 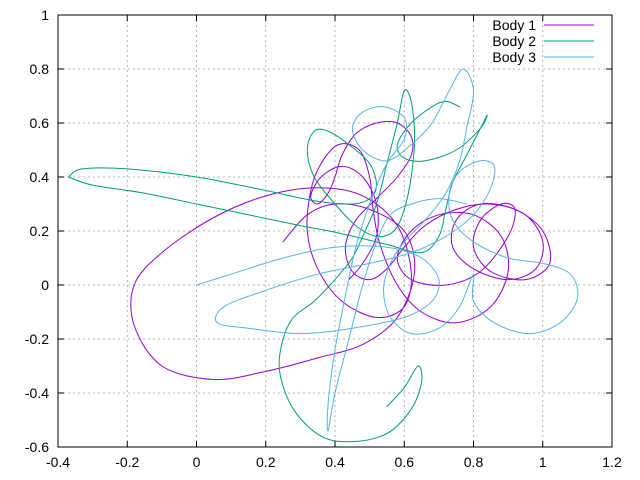 What do you see at coordinates (40, 123) in the screenshot?
I see `y-tick-label: 0.6` at bounding box center [40, 123].